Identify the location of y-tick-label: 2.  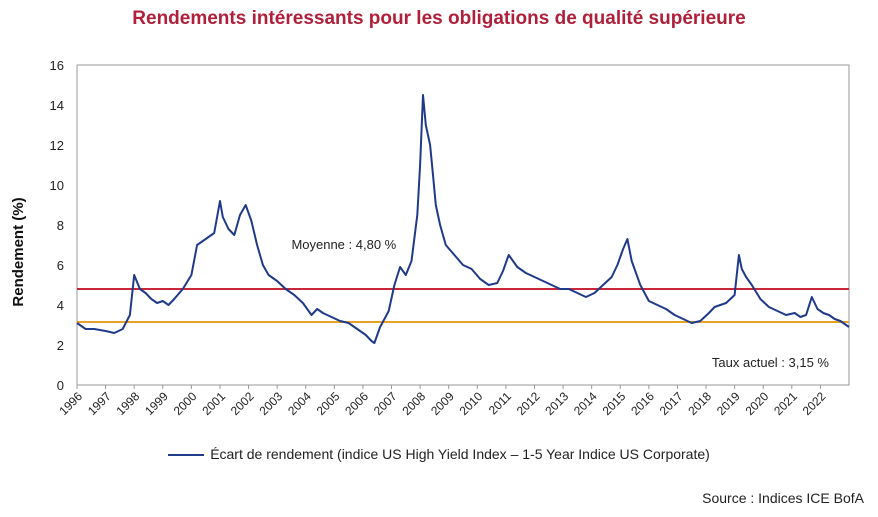
(60, 345).